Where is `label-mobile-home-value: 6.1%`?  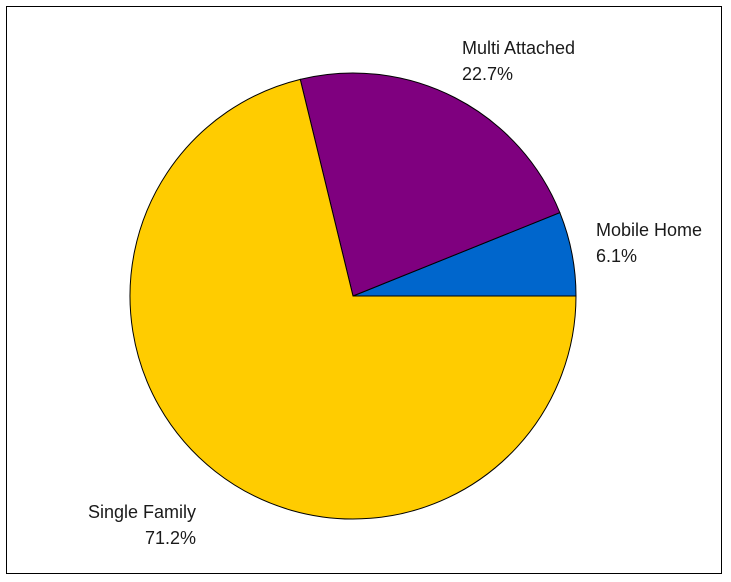
label-mobile-home-value: 6.1% is located at coordinates (616, 256).